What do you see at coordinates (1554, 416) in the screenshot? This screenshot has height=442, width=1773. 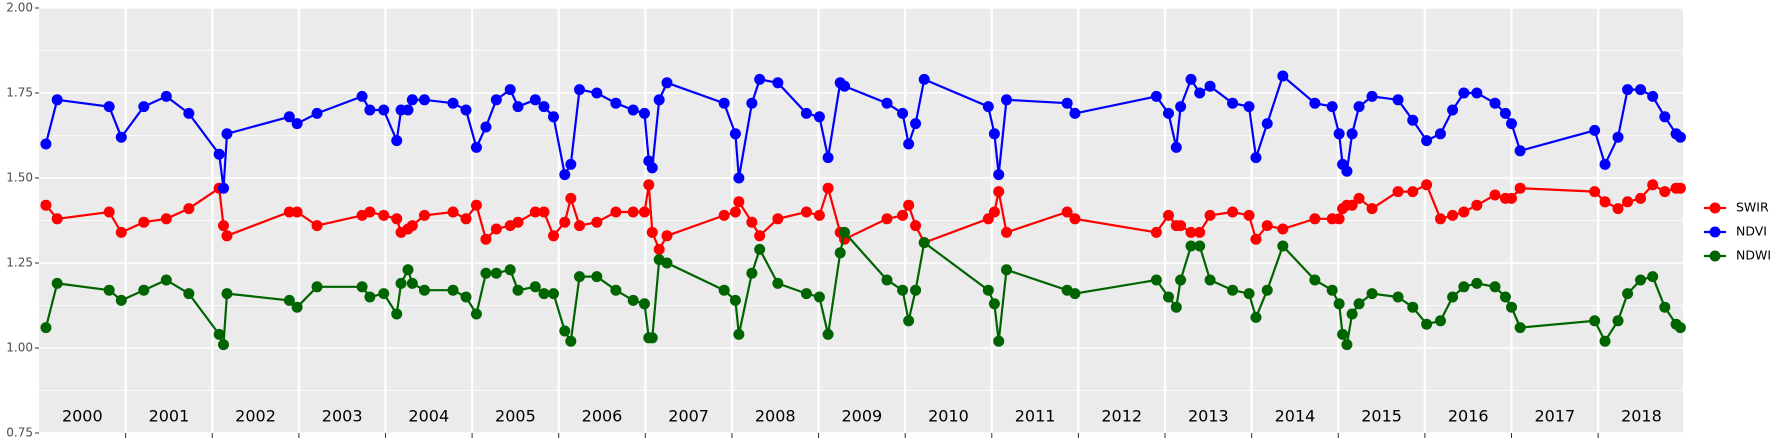 I see `year-label: 2017` at bounding box center [1554, 416].